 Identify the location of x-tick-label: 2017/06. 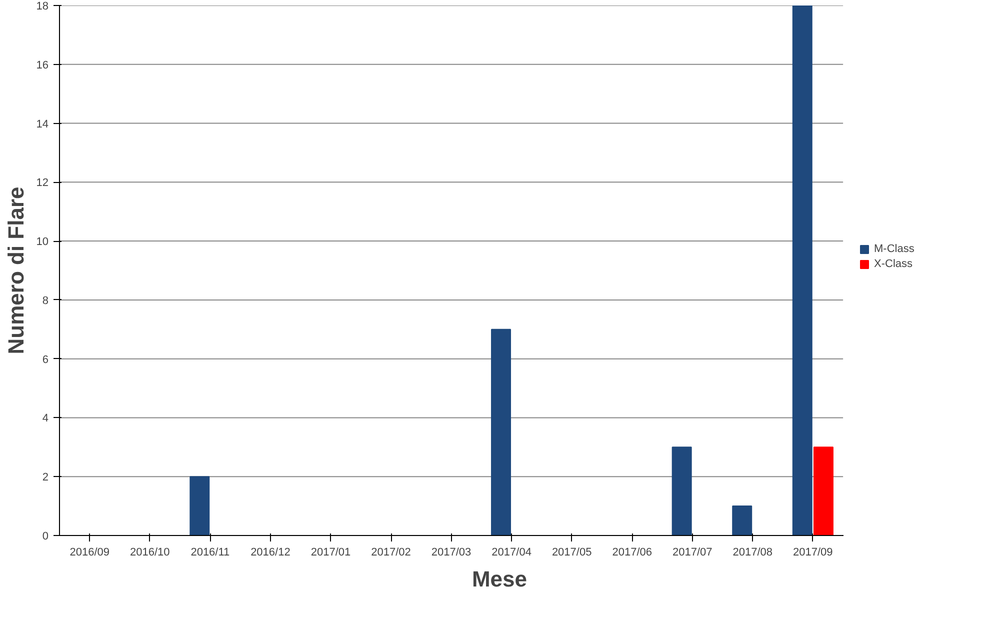
(632, 552).